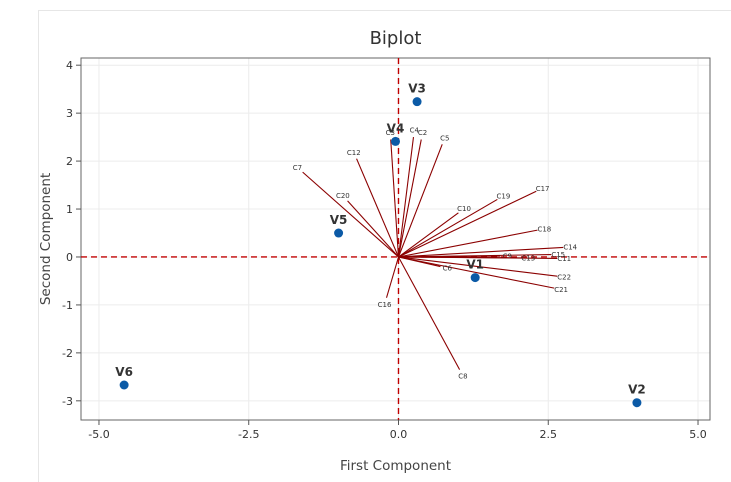  What do you see at coordinates (395, 141) in the screenshot?
I see `observation-point-v4` at bounding box center [395, 141].